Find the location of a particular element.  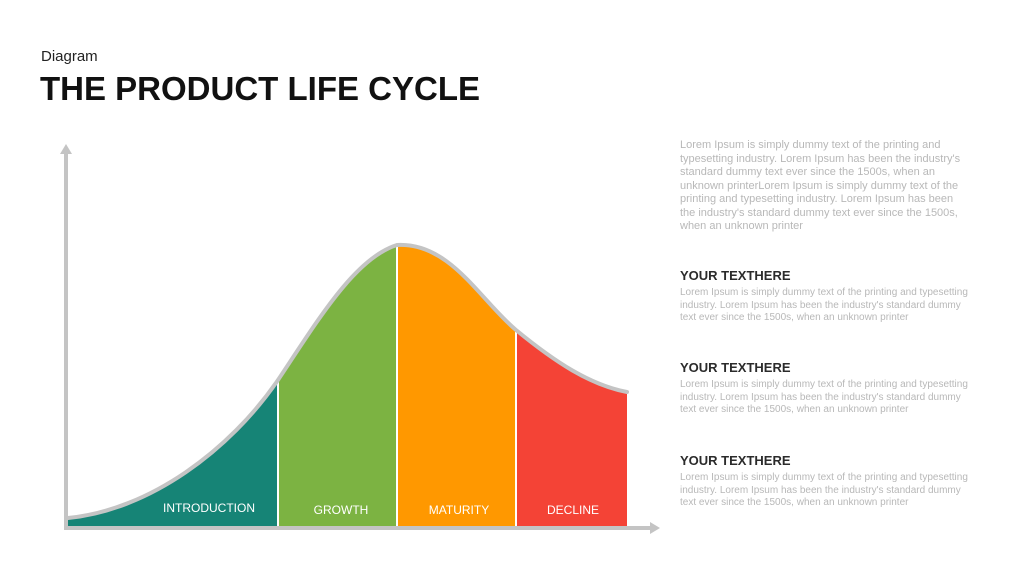

stage-label-maturity: MATURITY is located at coordinates (459, 510).